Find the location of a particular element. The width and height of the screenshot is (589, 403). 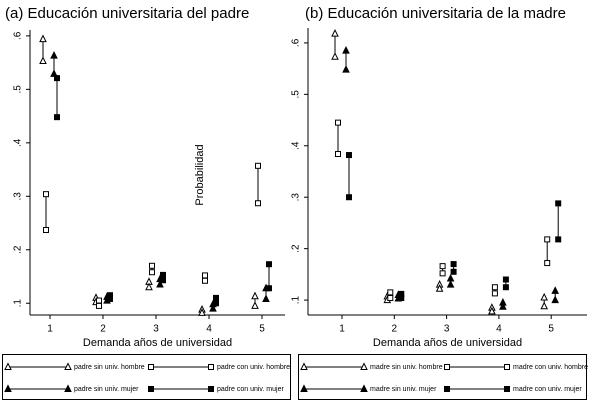

y-tick-label: .6 is located at coordinates (18, 35).